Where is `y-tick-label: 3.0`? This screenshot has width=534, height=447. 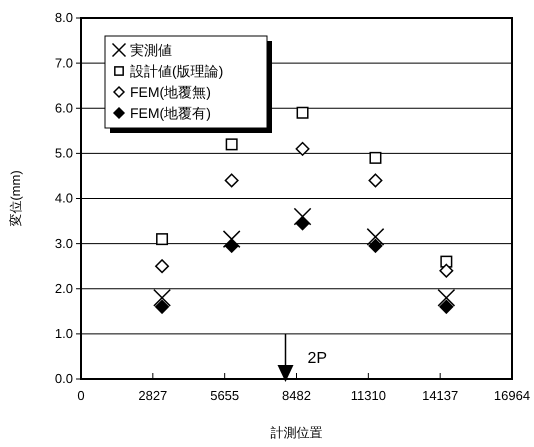 y-tick-label: 3.0 is located at coordinates (63, 243).